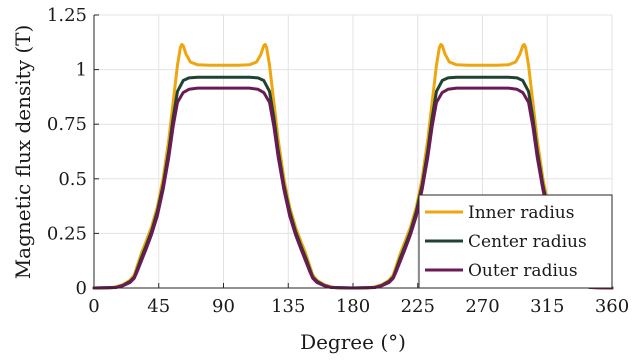  I want to click on x-tick-label: 270, so click(482, 306).